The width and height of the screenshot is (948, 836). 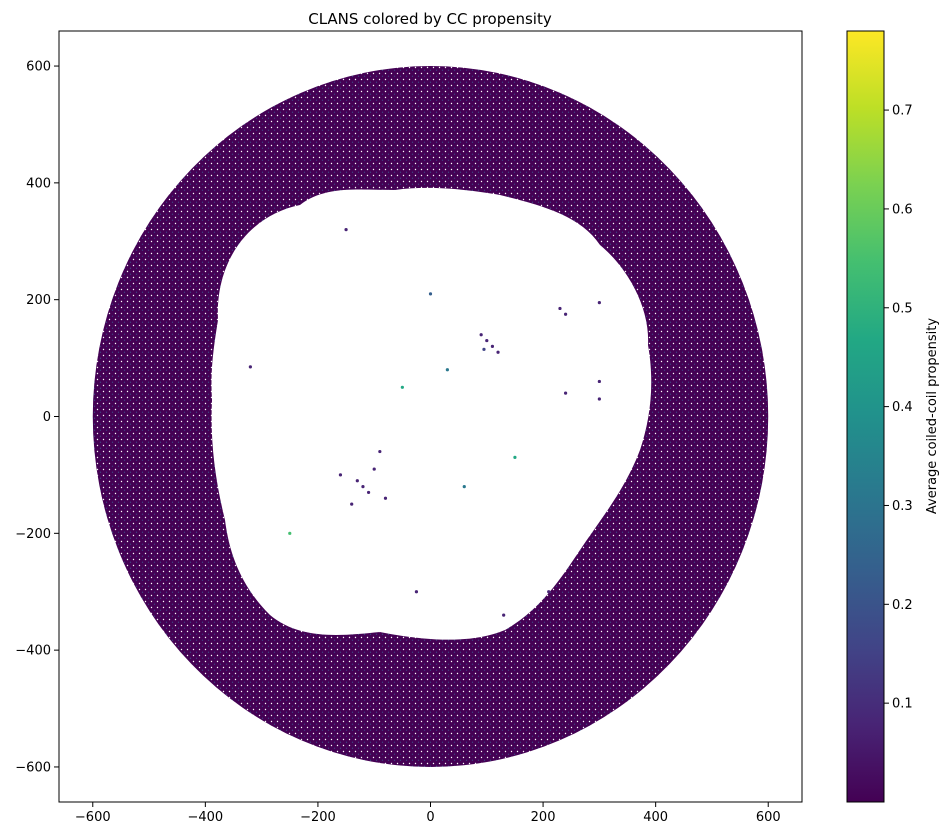 I want to click on y-tick-label: 600, so click(x=38, y=67).